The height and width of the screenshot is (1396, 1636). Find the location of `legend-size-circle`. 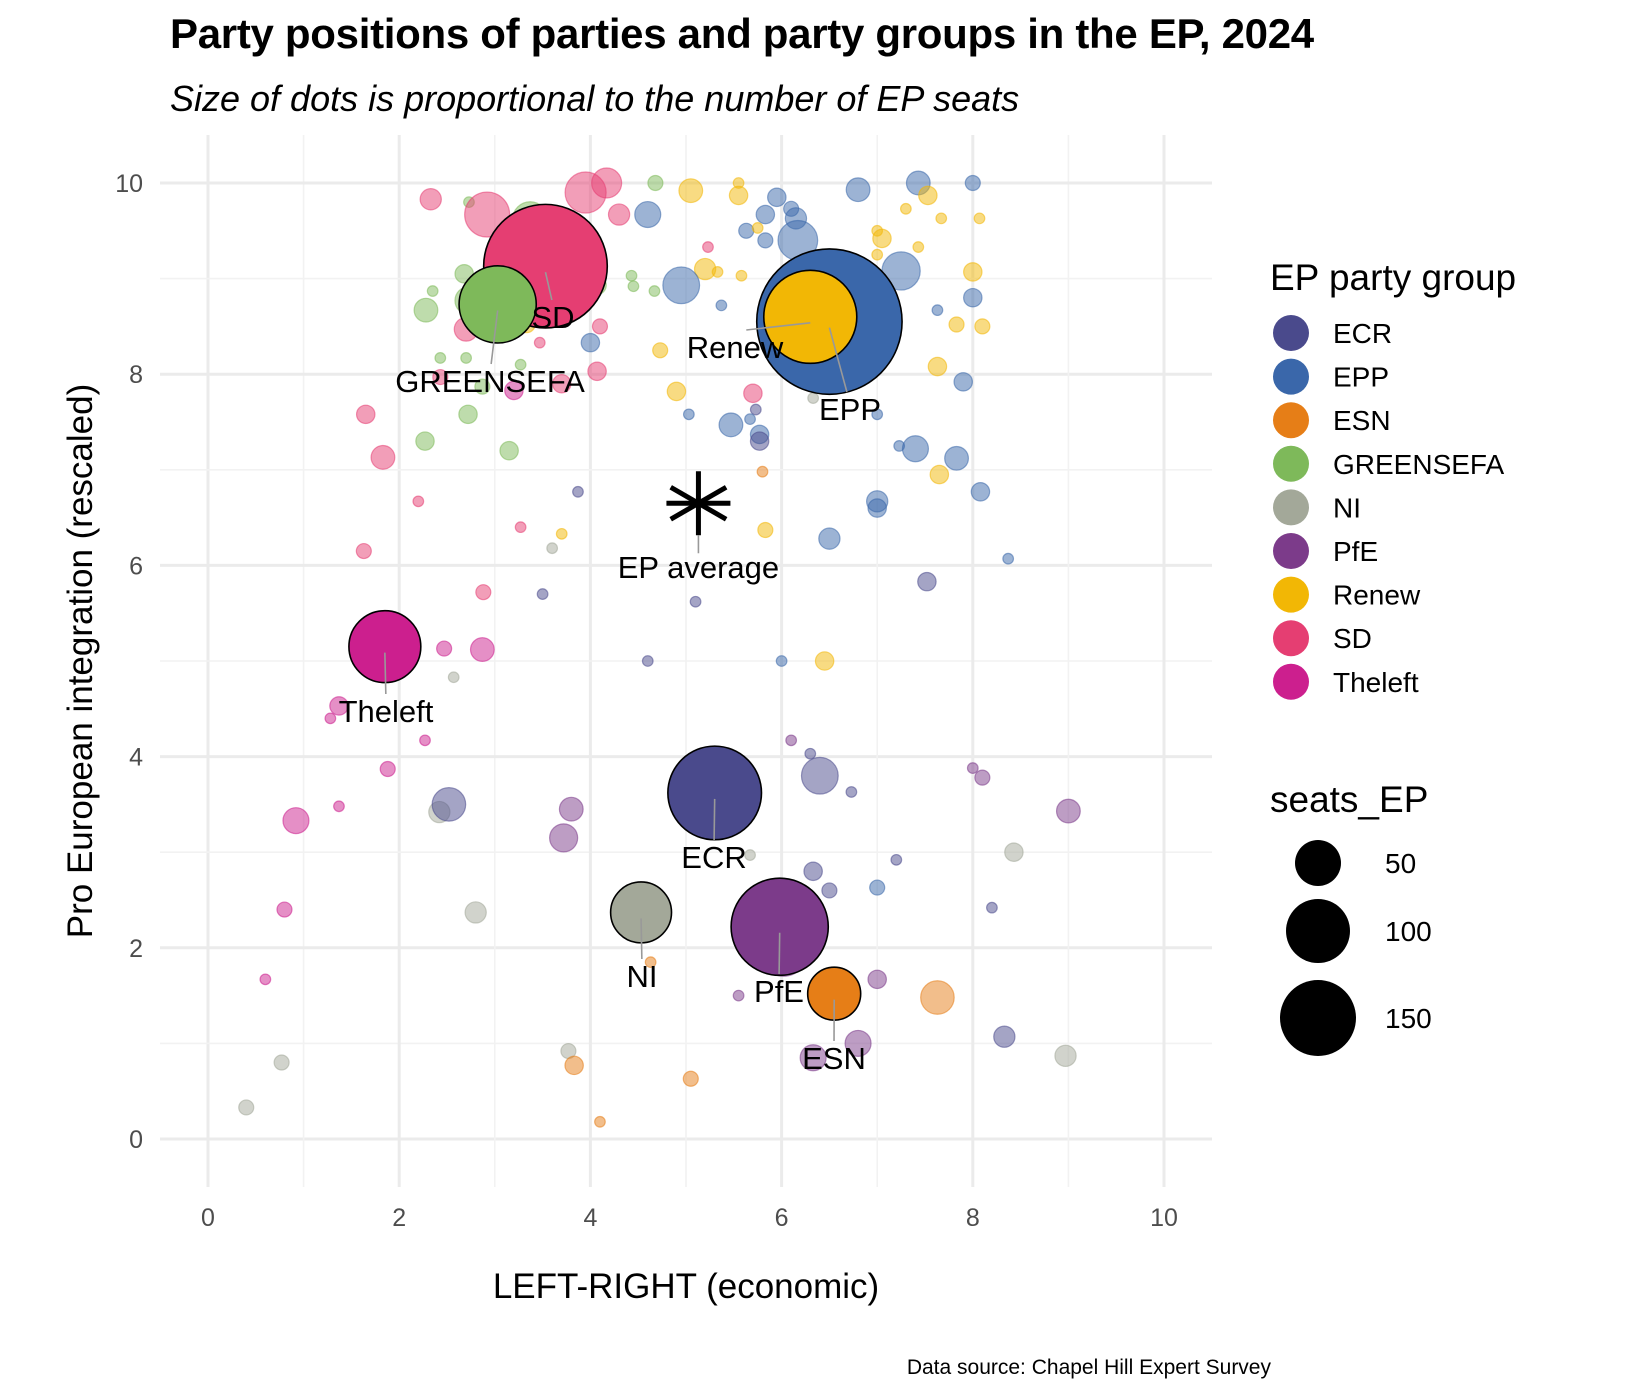

legend-size-circle is located at coordinates (1318, 863).